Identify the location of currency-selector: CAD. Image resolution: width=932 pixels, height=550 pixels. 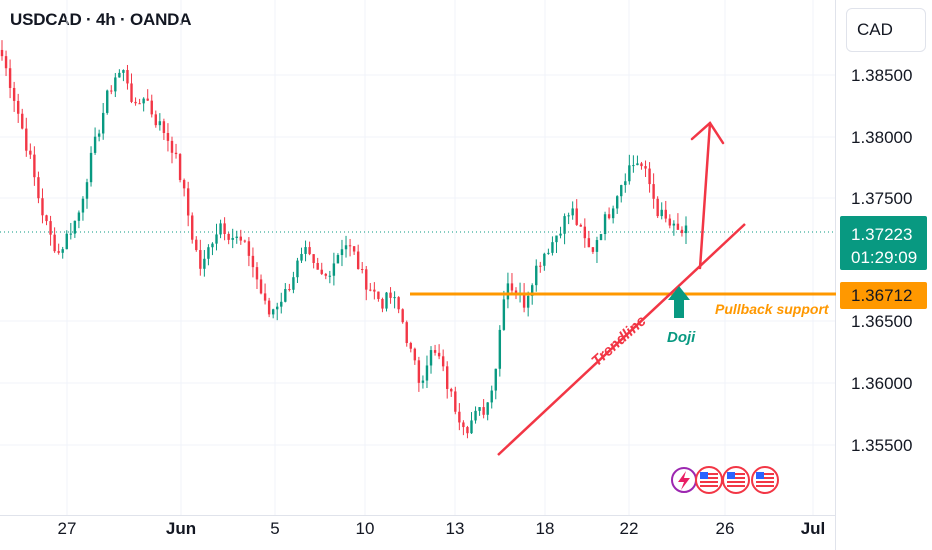
(886, 30).